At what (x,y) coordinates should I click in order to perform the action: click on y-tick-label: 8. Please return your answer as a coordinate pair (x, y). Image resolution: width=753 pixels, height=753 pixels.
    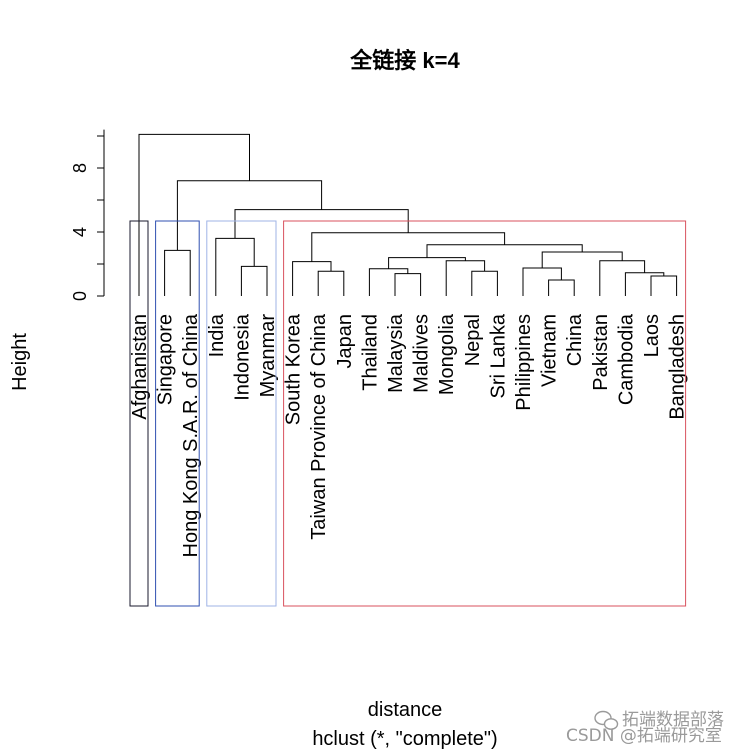
    Looking at the image, I should click on (80, 168).